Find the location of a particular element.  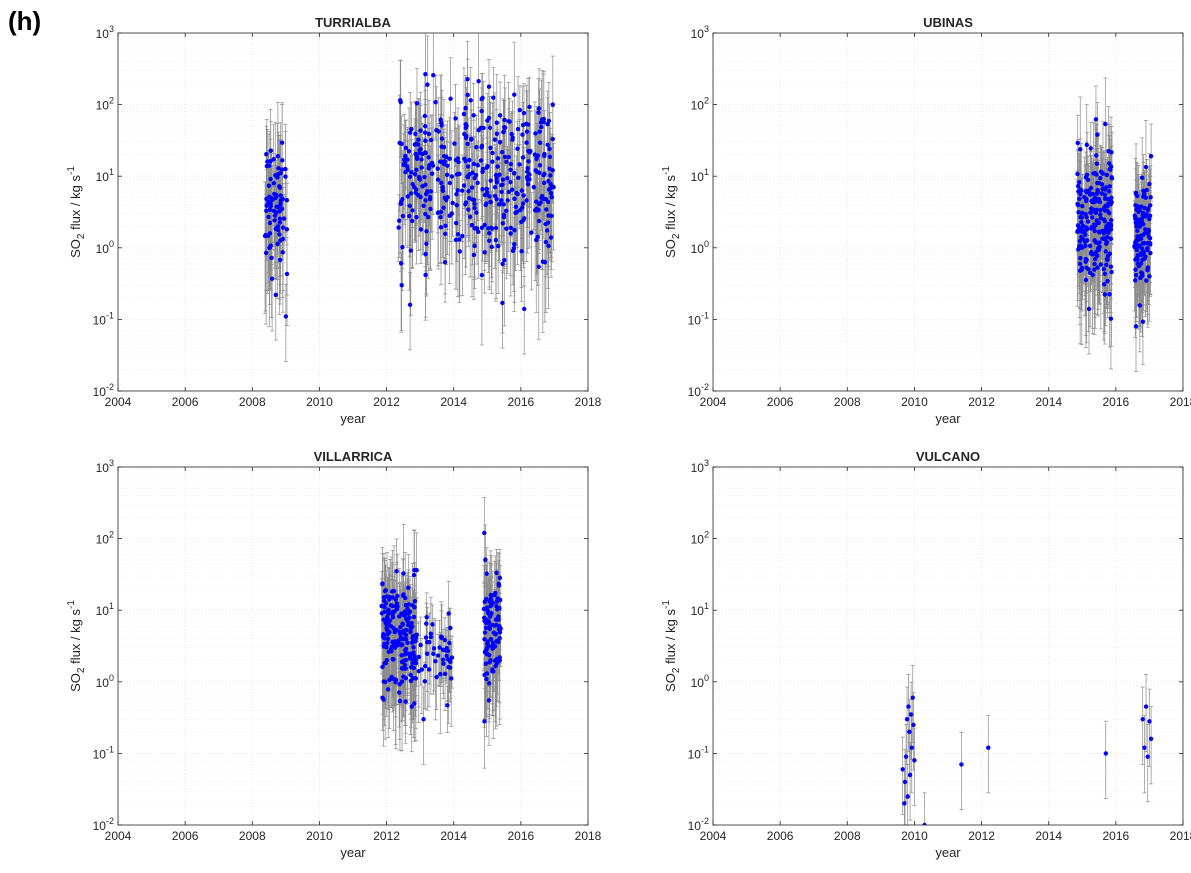

chart-title: UBINAS is located at coordinates (948, 22).